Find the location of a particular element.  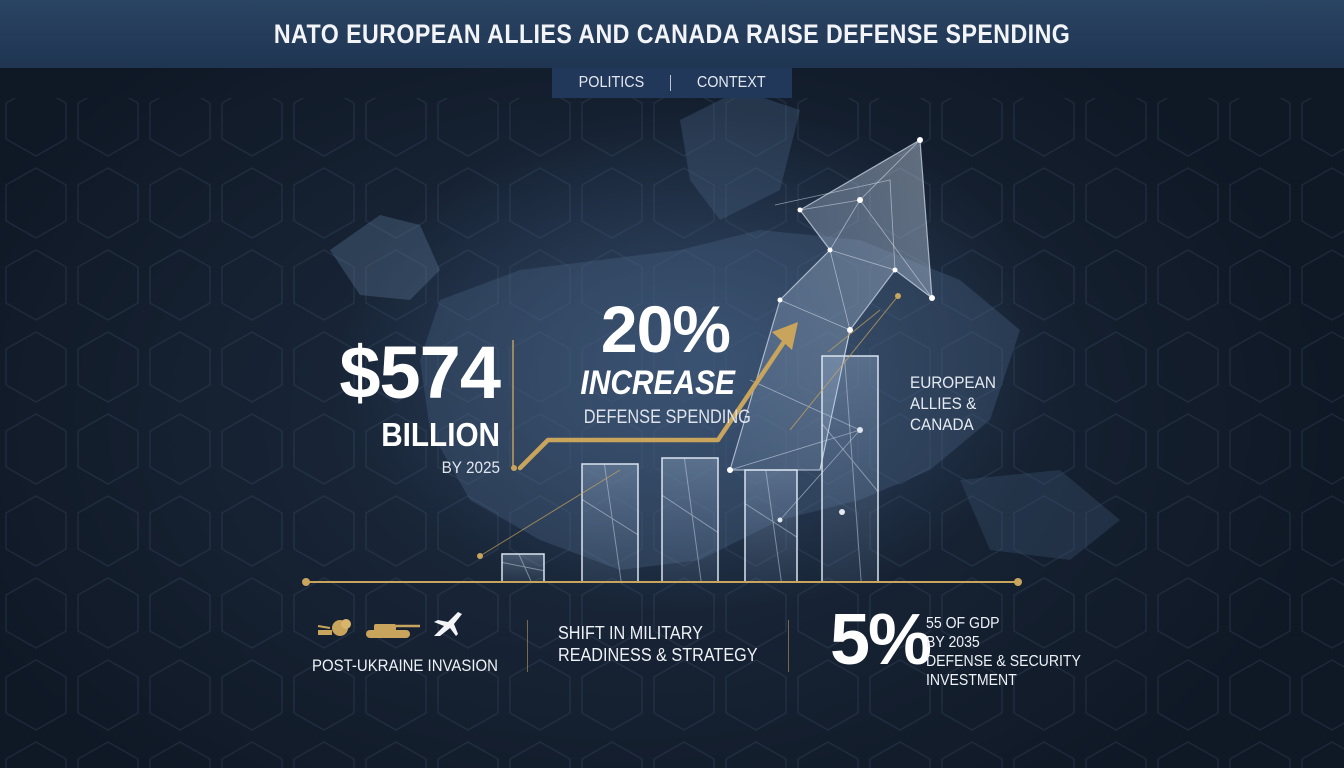

tab-politics: POLITICS is located at coordinates (611, 82).